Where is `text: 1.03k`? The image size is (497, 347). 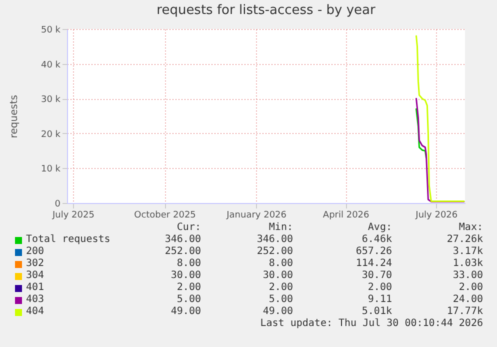
text: 1.03k is located at coordinates (467, 264).